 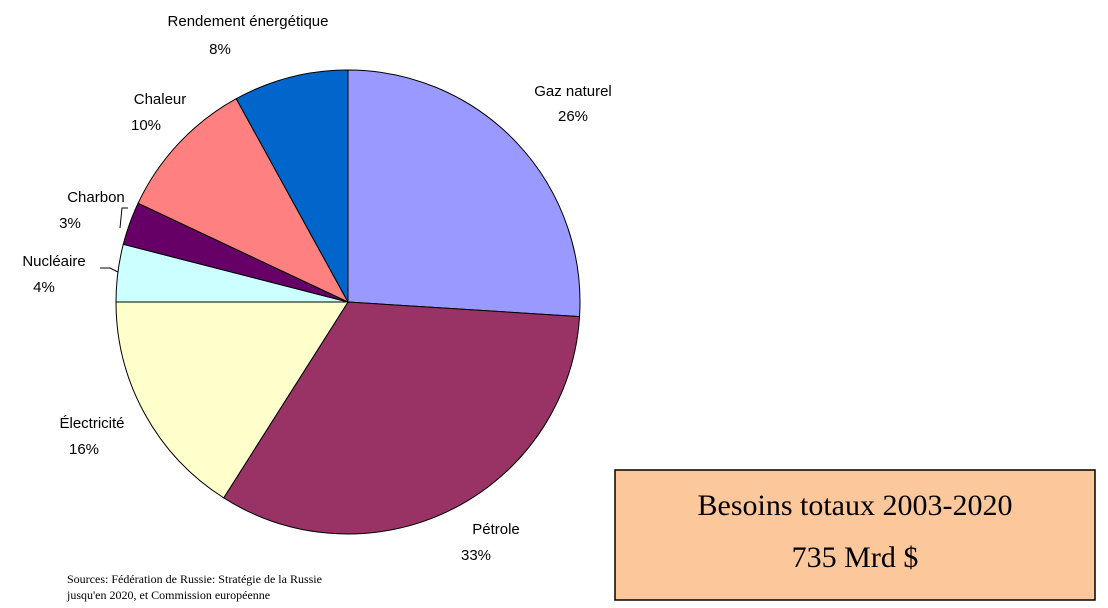 I want to click on slice-label: Électricité, so click(x=91, y=423).